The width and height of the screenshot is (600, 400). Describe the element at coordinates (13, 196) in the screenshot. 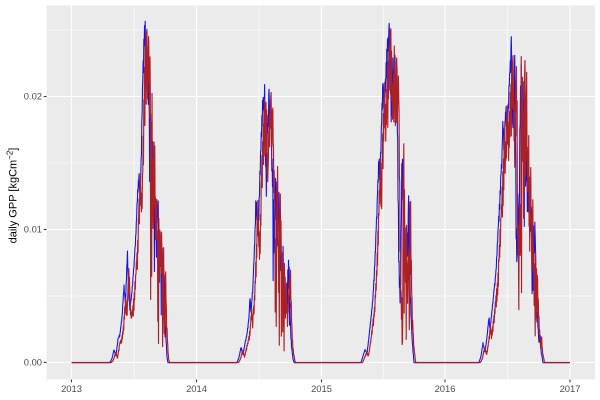

I see `svg-text: daily GPP [kgCm−2]` at that location.